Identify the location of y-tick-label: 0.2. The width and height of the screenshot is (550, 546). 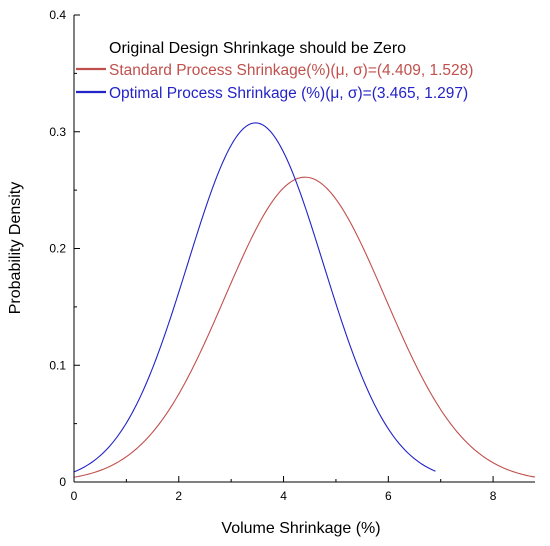
(57, 249).